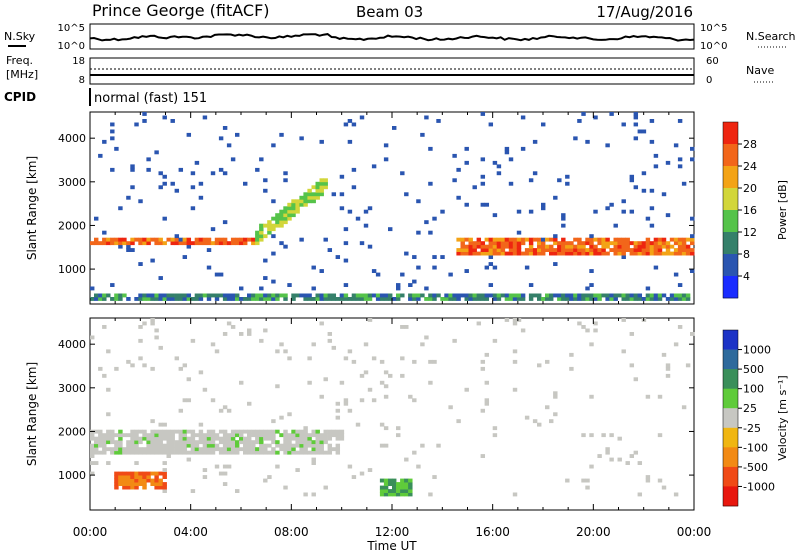 The width and height of the screenshot is (800, 554). I want to click on nave-tick-top: 60, so click(712, 61).